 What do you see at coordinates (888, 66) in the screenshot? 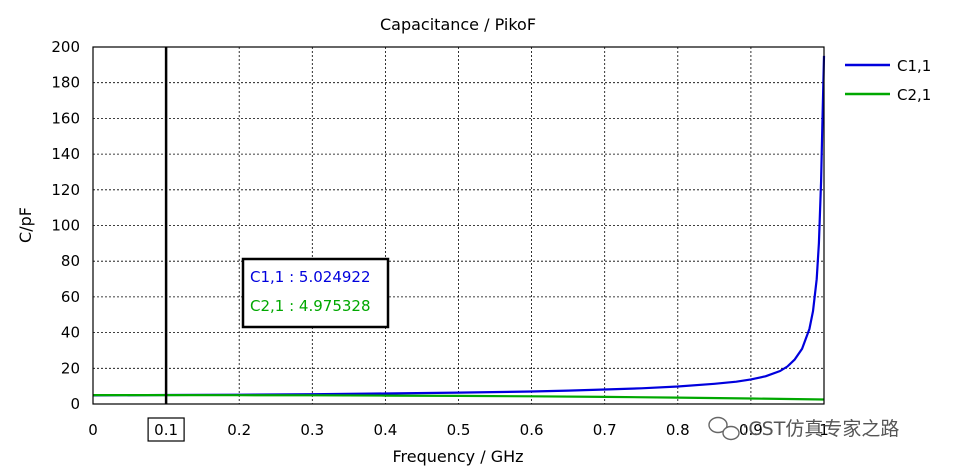
I see `legend-item-c11: C1,1` at bounding box center [888, 66].